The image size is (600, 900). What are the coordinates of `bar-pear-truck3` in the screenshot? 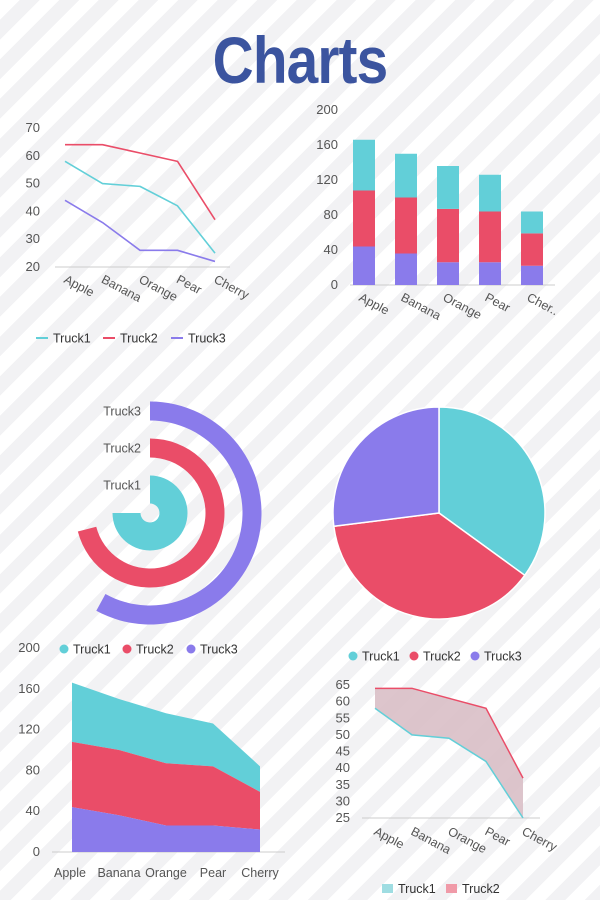 It's located at (490, 273).